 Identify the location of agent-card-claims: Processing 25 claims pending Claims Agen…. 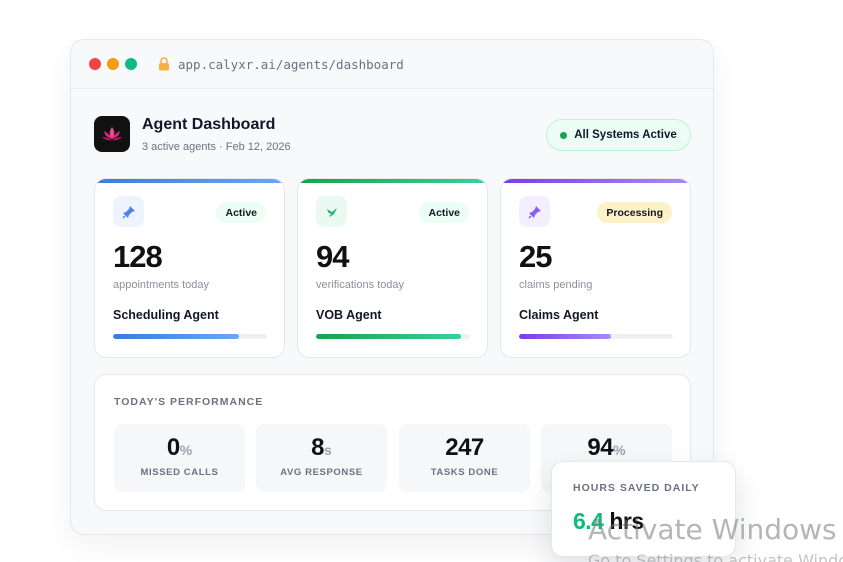
(595, 268).